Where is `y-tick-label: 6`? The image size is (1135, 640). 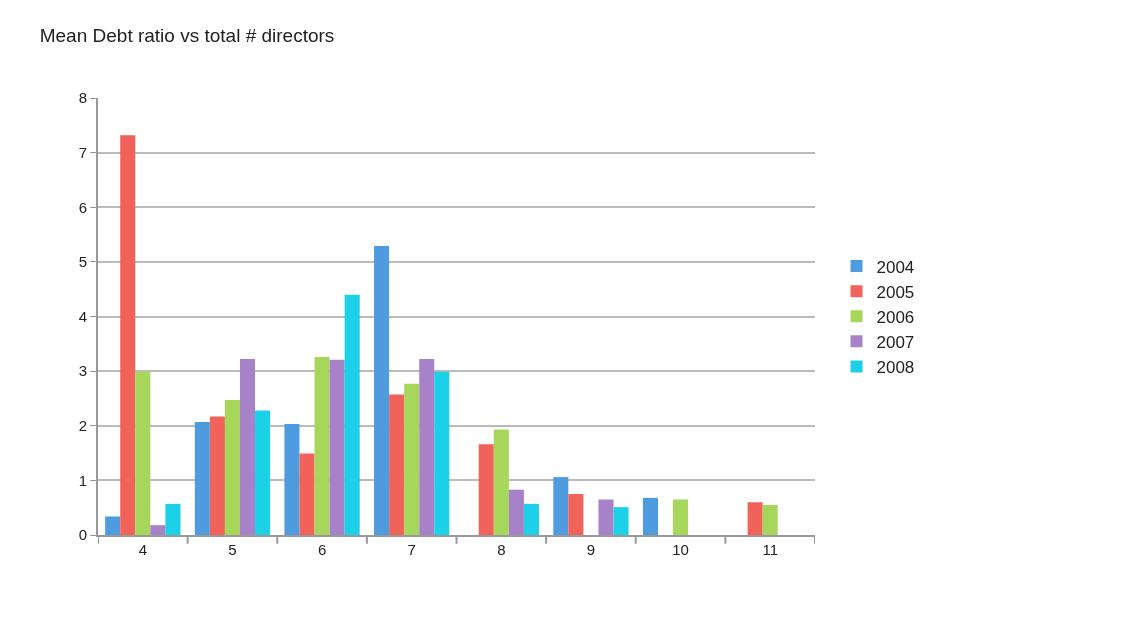
y-tick-label: 6 is located at coordinates (82, 207).